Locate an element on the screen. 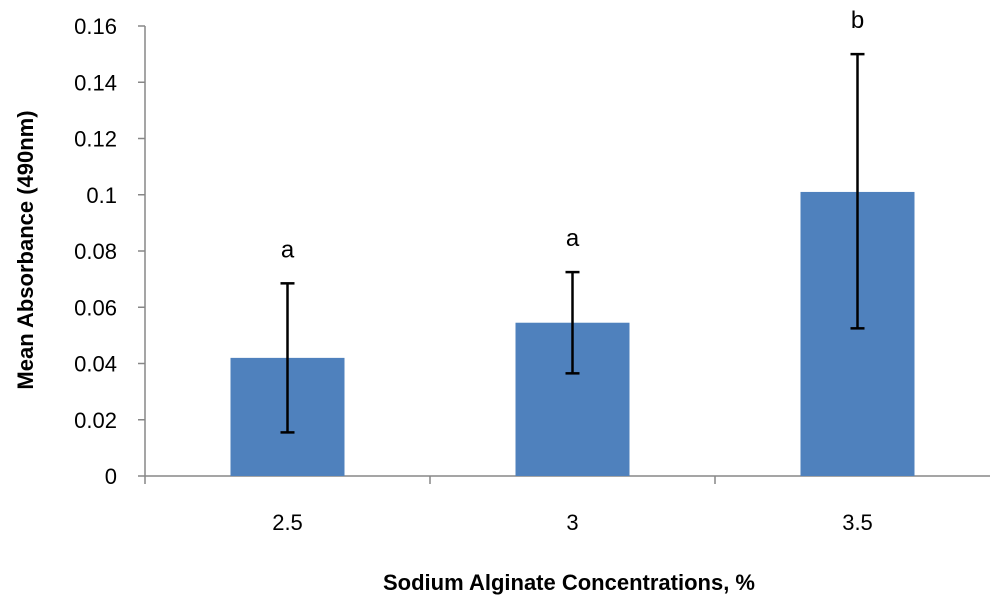 This screenshot has height=595, width=990. y-tick-label: 0.08 is located at coordinates (95, 251).